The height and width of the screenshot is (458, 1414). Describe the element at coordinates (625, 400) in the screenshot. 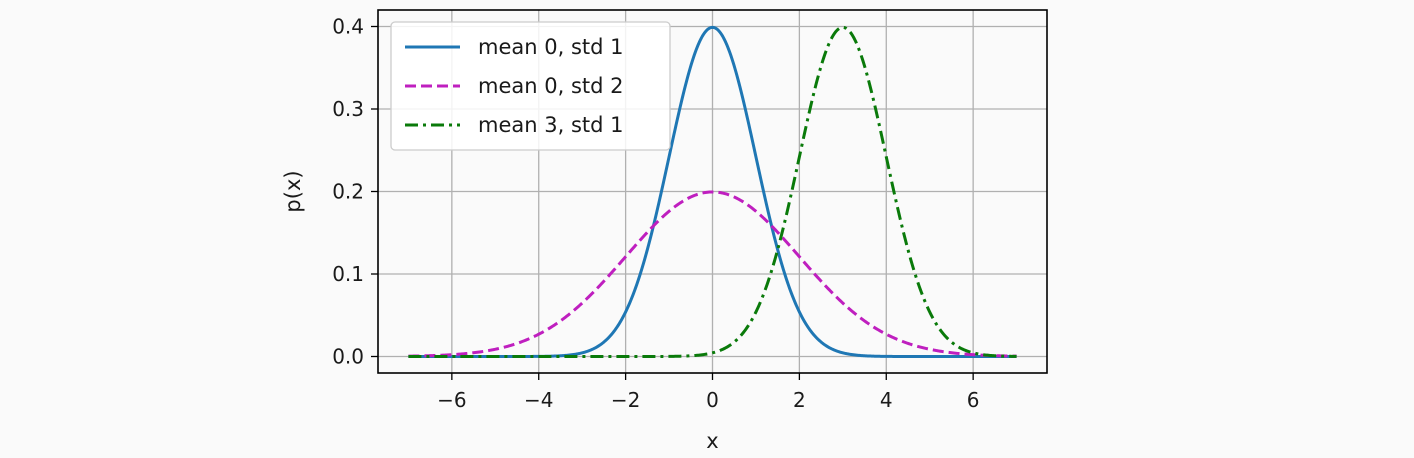

I see `x-tick-label: −2` at that location.